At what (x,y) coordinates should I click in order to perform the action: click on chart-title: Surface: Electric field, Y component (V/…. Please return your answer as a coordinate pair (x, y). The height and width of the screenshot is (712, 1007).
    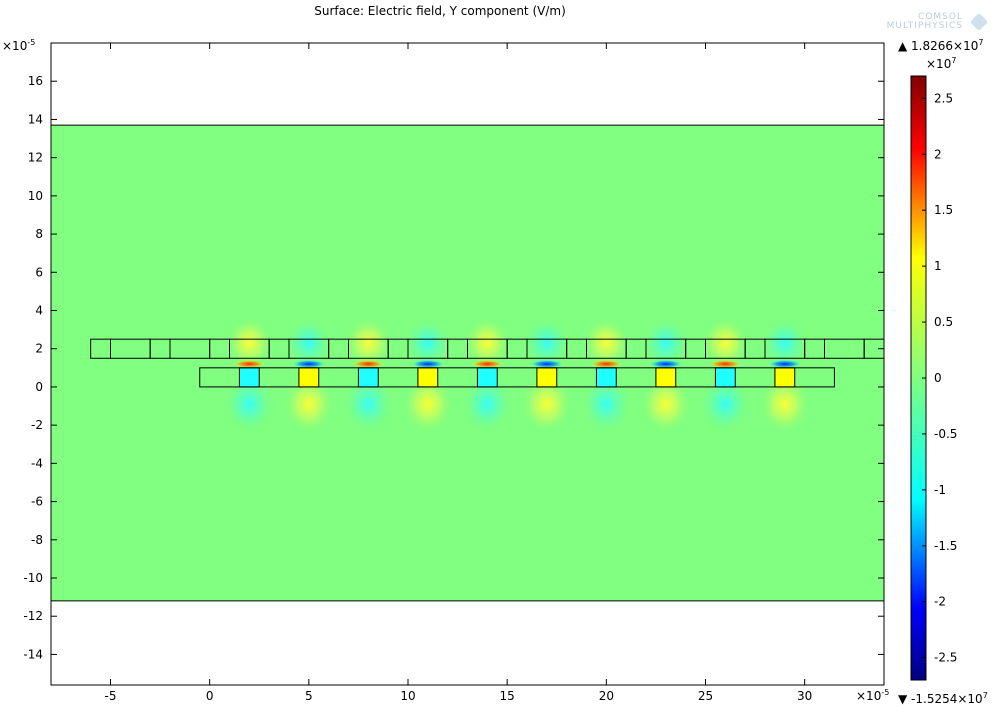
    Looking at the image, I should click on (440, 11).